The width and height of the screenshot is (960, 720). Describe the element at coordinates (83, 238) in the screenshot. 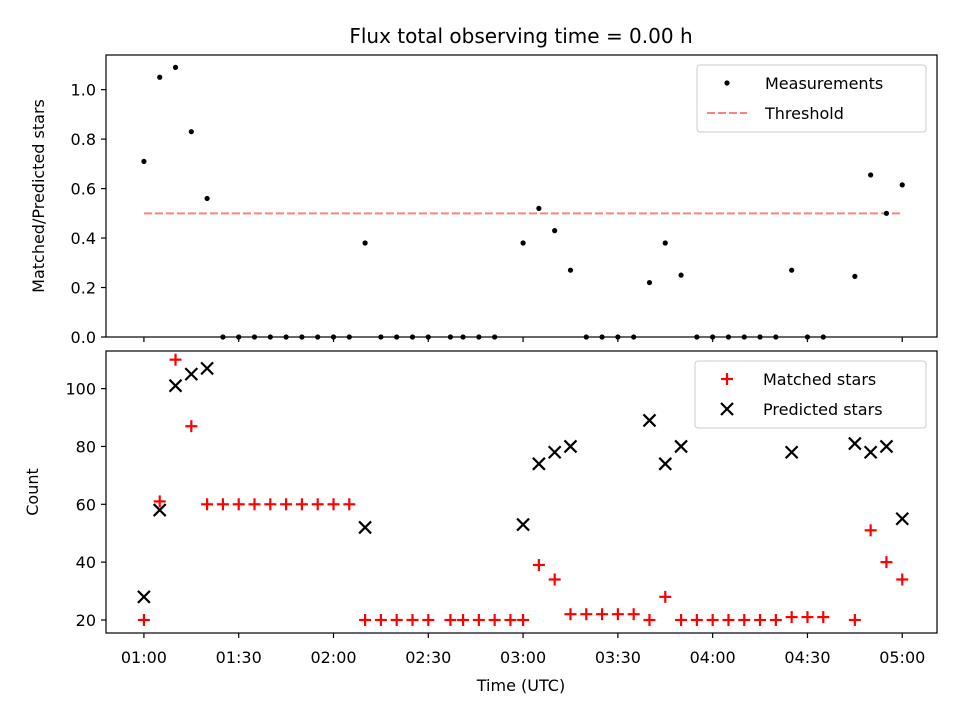

I see `top-ytick-label: 0.4` at that location.